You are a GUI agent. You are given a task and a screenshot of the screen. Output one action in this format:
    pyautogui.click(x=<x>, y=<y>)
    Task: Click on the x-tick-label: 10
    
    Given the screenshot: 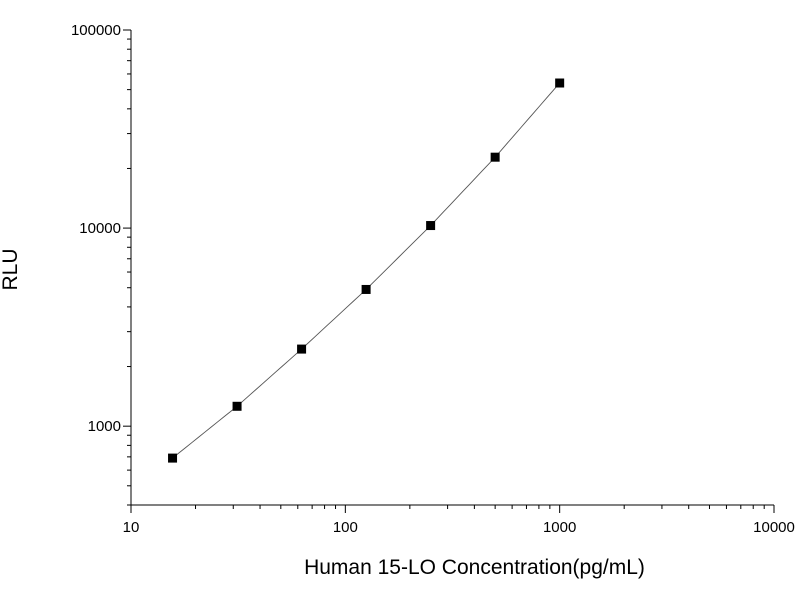 What is the action you would take?
    pyautogui.click(x=131, y=527)
    